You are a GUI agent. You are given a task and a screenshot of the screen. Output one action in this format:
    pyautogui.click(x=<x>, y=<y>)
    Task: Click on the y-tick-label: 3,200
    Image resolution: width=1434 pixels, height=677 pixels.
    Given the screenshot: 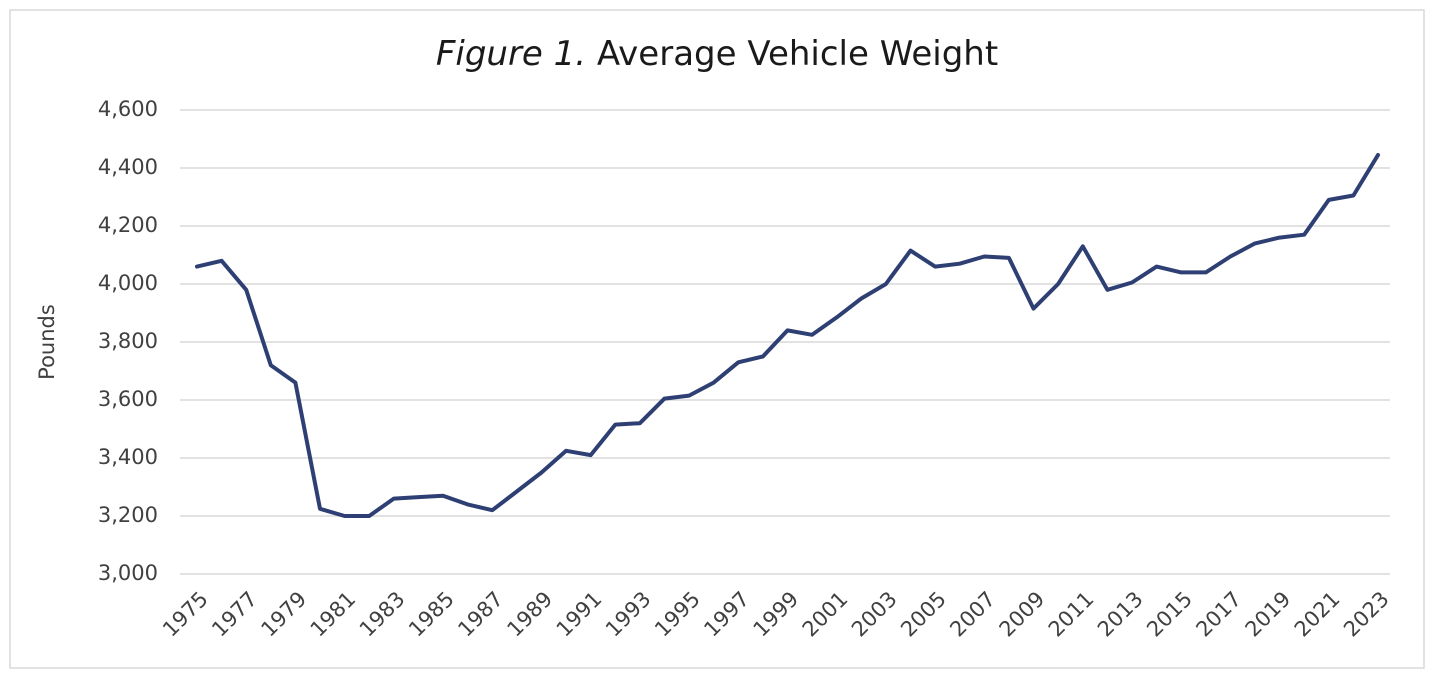 What is the action you would take?
    pyautogui.click(x=128, y=515)
    